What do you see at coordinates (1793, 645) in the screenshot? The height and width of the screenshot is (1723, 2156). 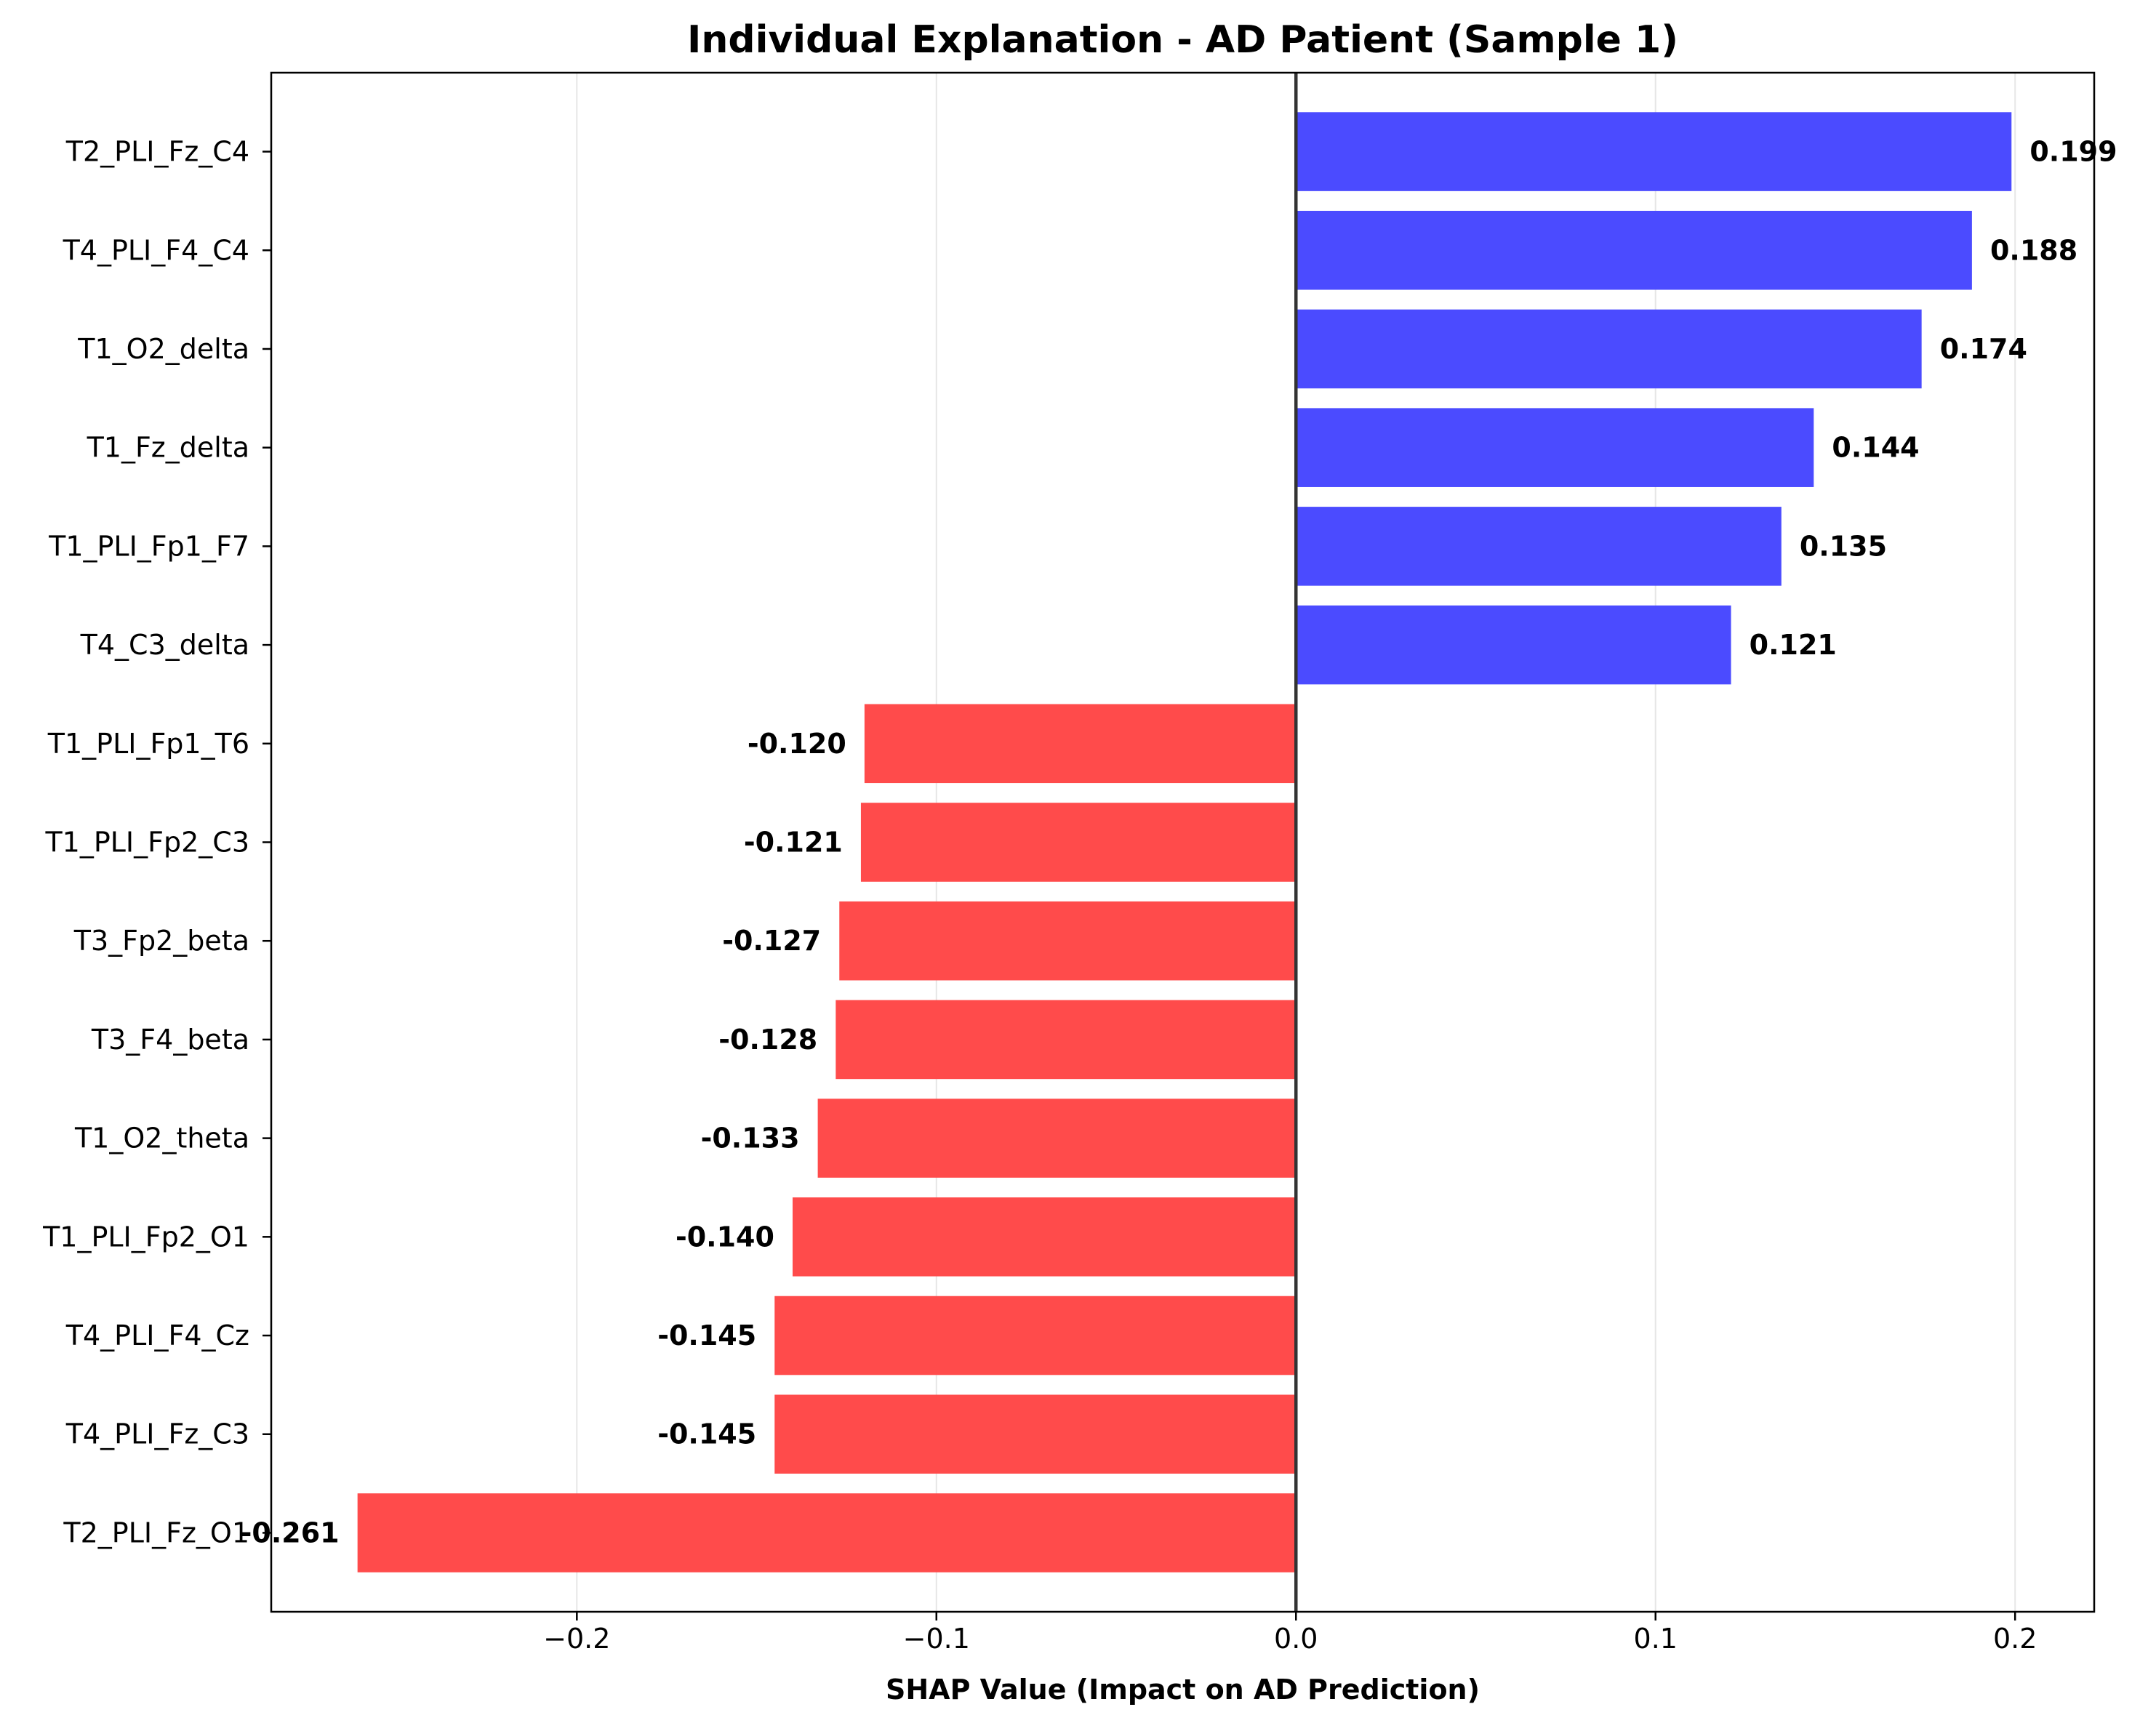 I see `bar-value-label-5: 0.121` at bounding box center [1793, 645].